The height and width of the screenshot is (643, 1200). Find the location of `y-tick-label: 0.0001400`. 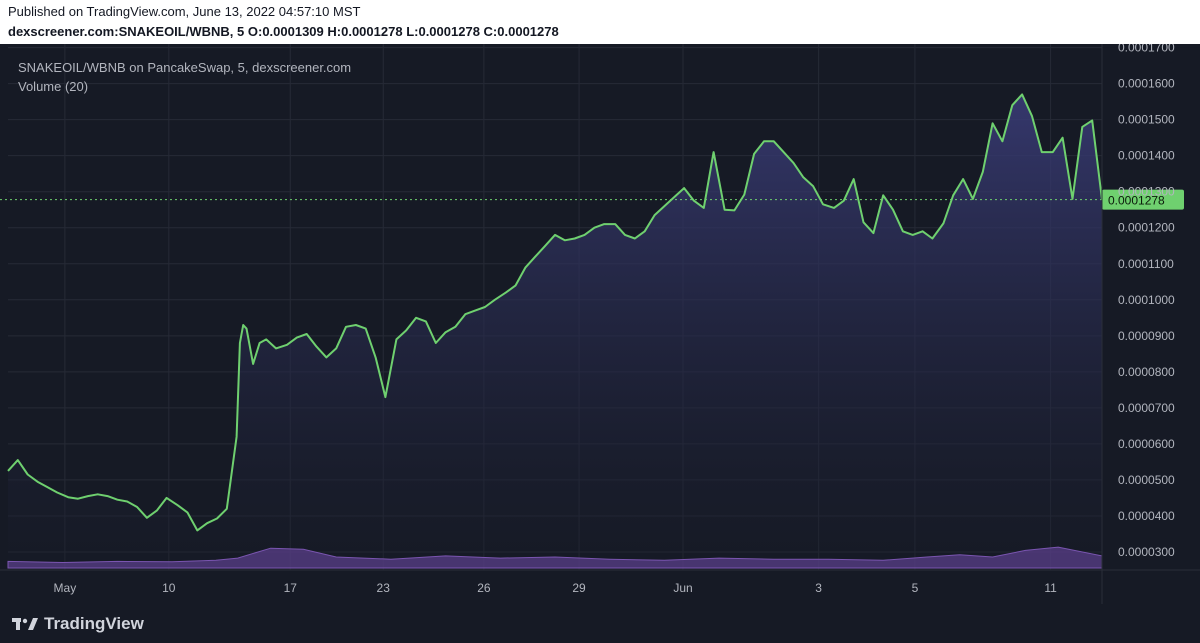

y-tick-label: 0.0001400 is located at coordinates (1146, 156).